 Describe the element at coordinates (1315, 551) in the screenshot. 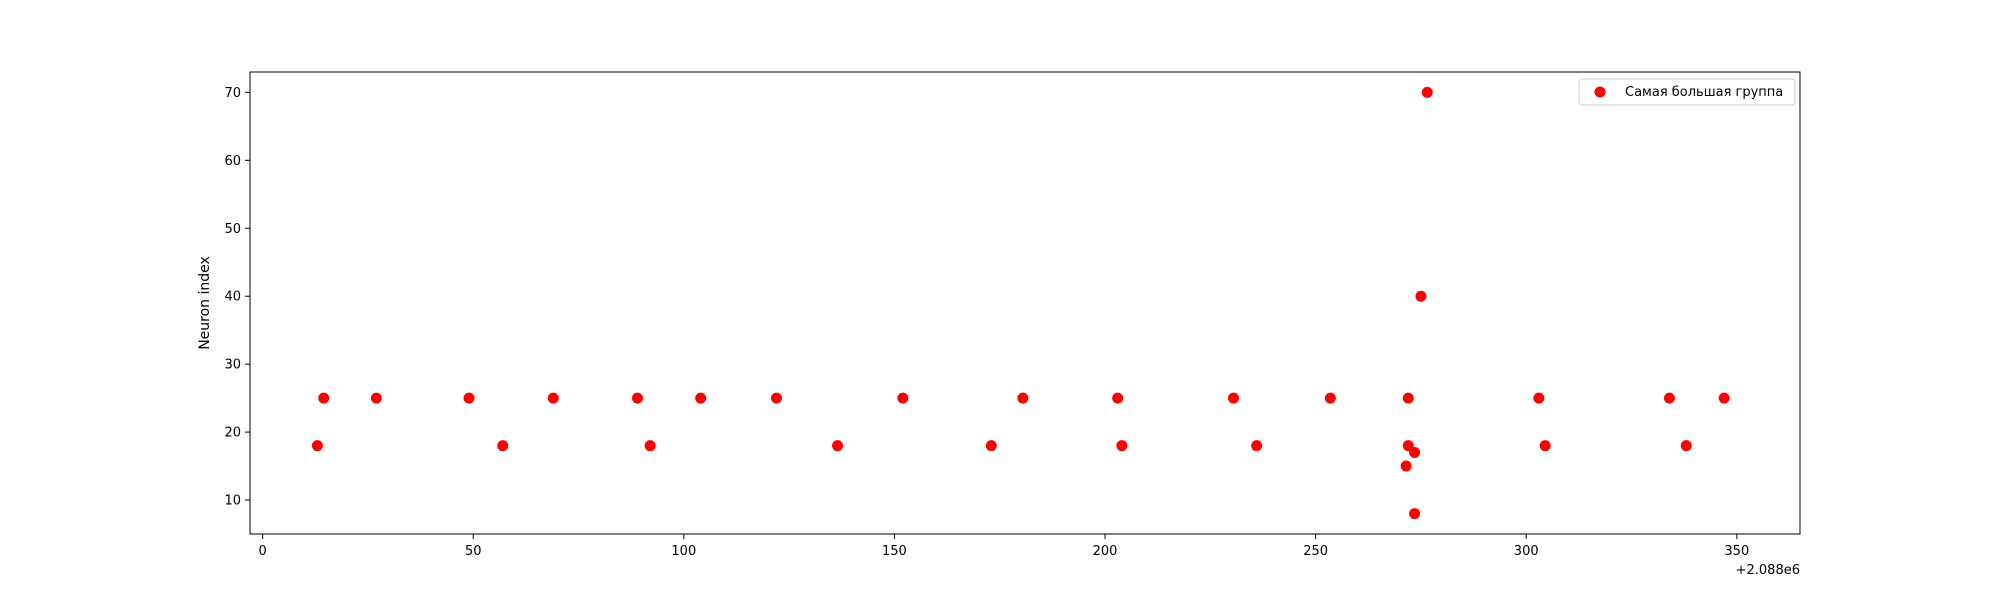

I see `x-tick-label: 250` at that location.